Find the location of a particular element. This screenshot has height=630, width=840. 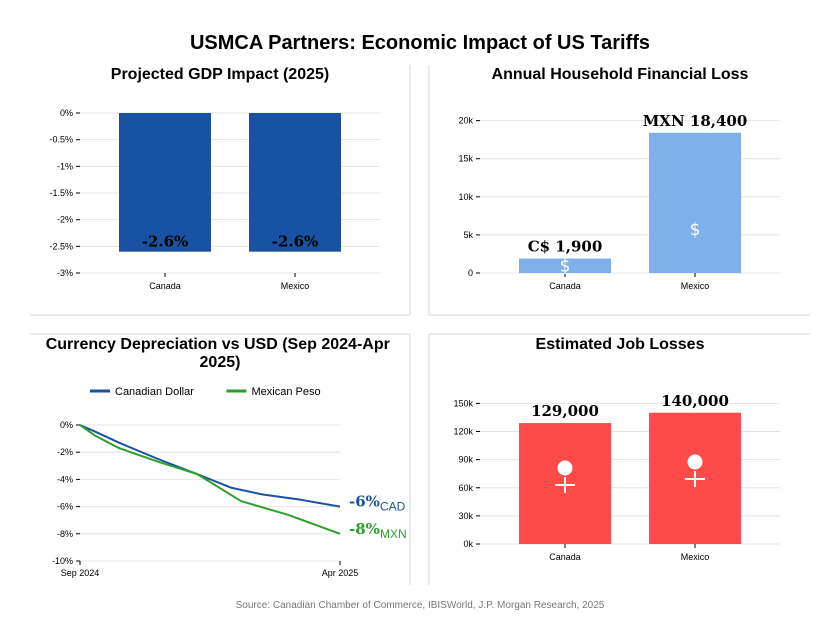

end-code-label: MXN is located at coordinates (393, 534).